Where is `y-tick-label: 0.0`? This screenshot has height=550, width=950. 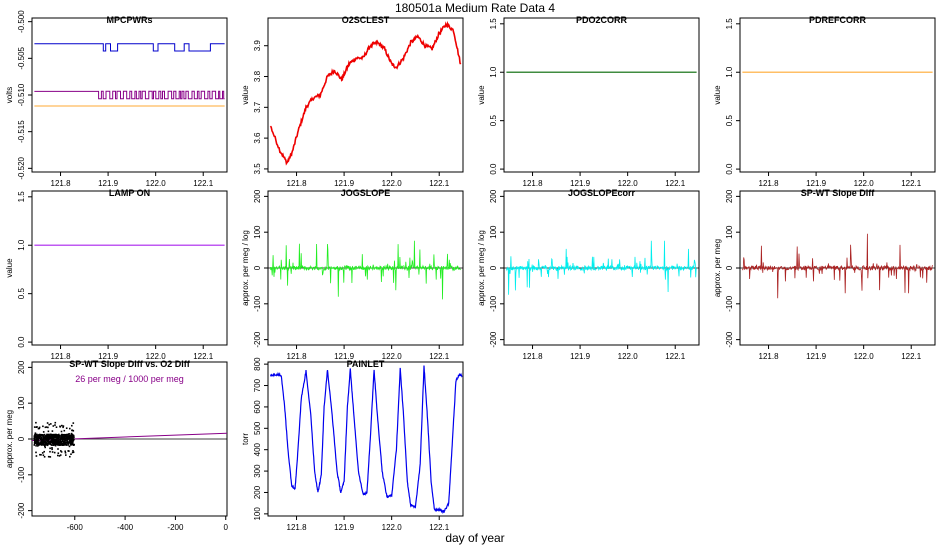 y-tick-label: 0.0 is located at coordinates (493, 169).